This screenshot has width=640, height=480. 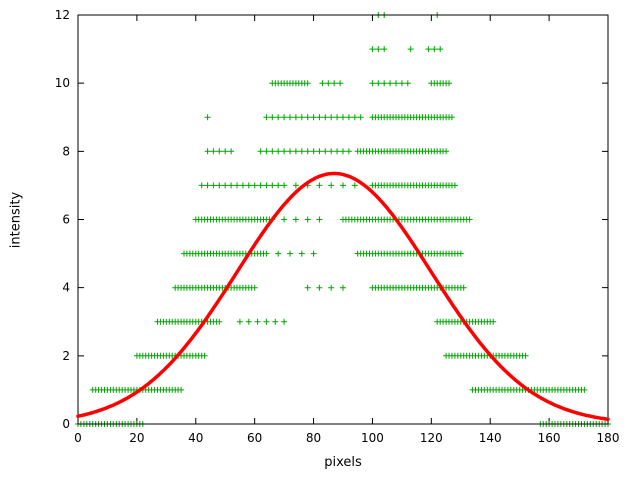 I want to click on x-tick-label: 100, so click(x=372, y=438).